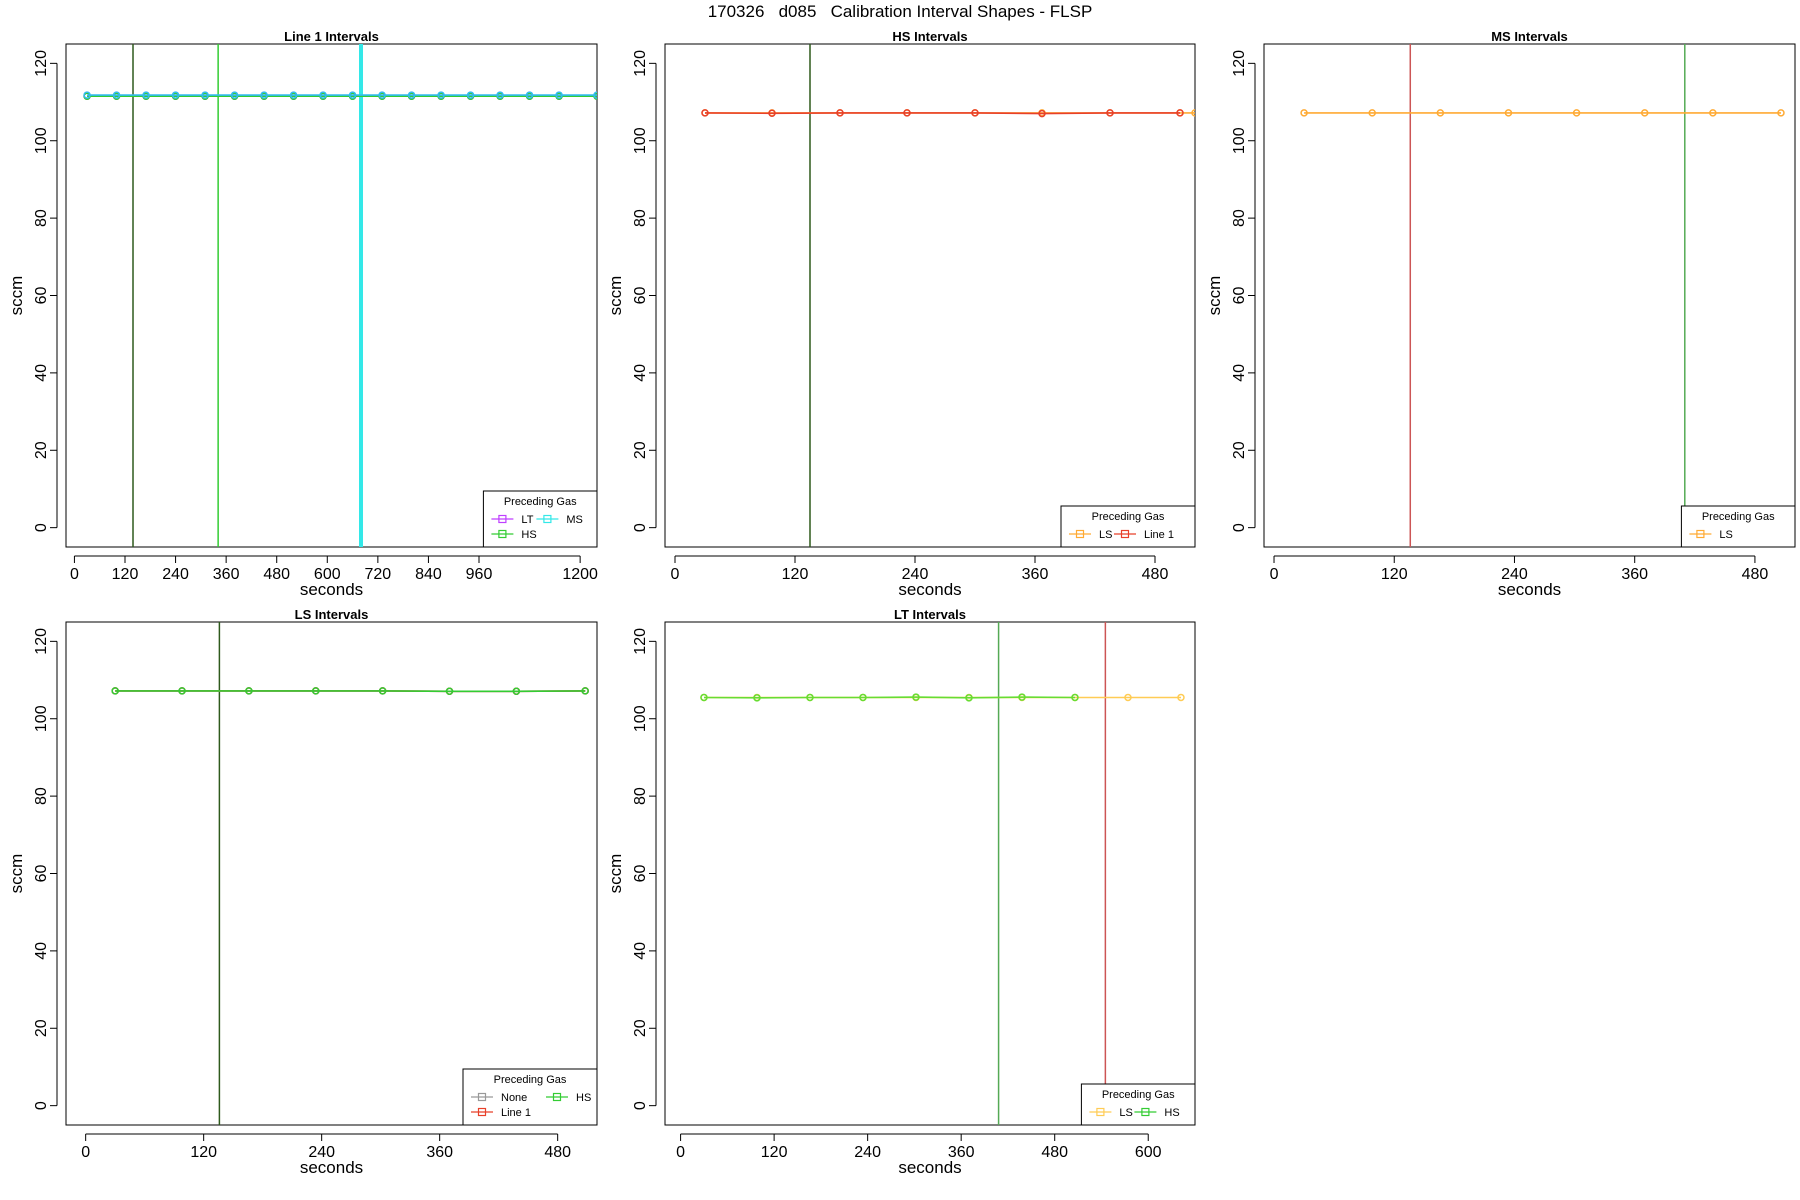  Describe the element at coordinates (1148, 1152) in the screenshot. I see `x-tick-label: 600` at that location.